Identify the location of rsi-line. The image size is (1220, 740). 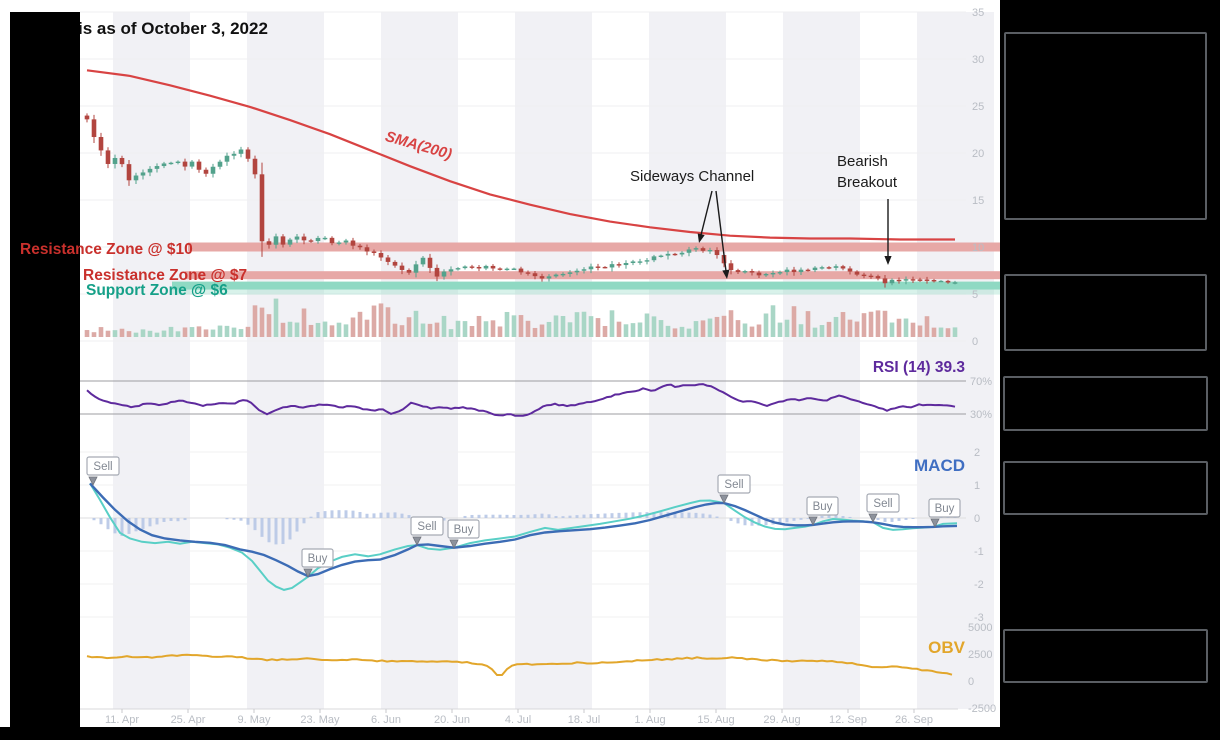
(521, 400).